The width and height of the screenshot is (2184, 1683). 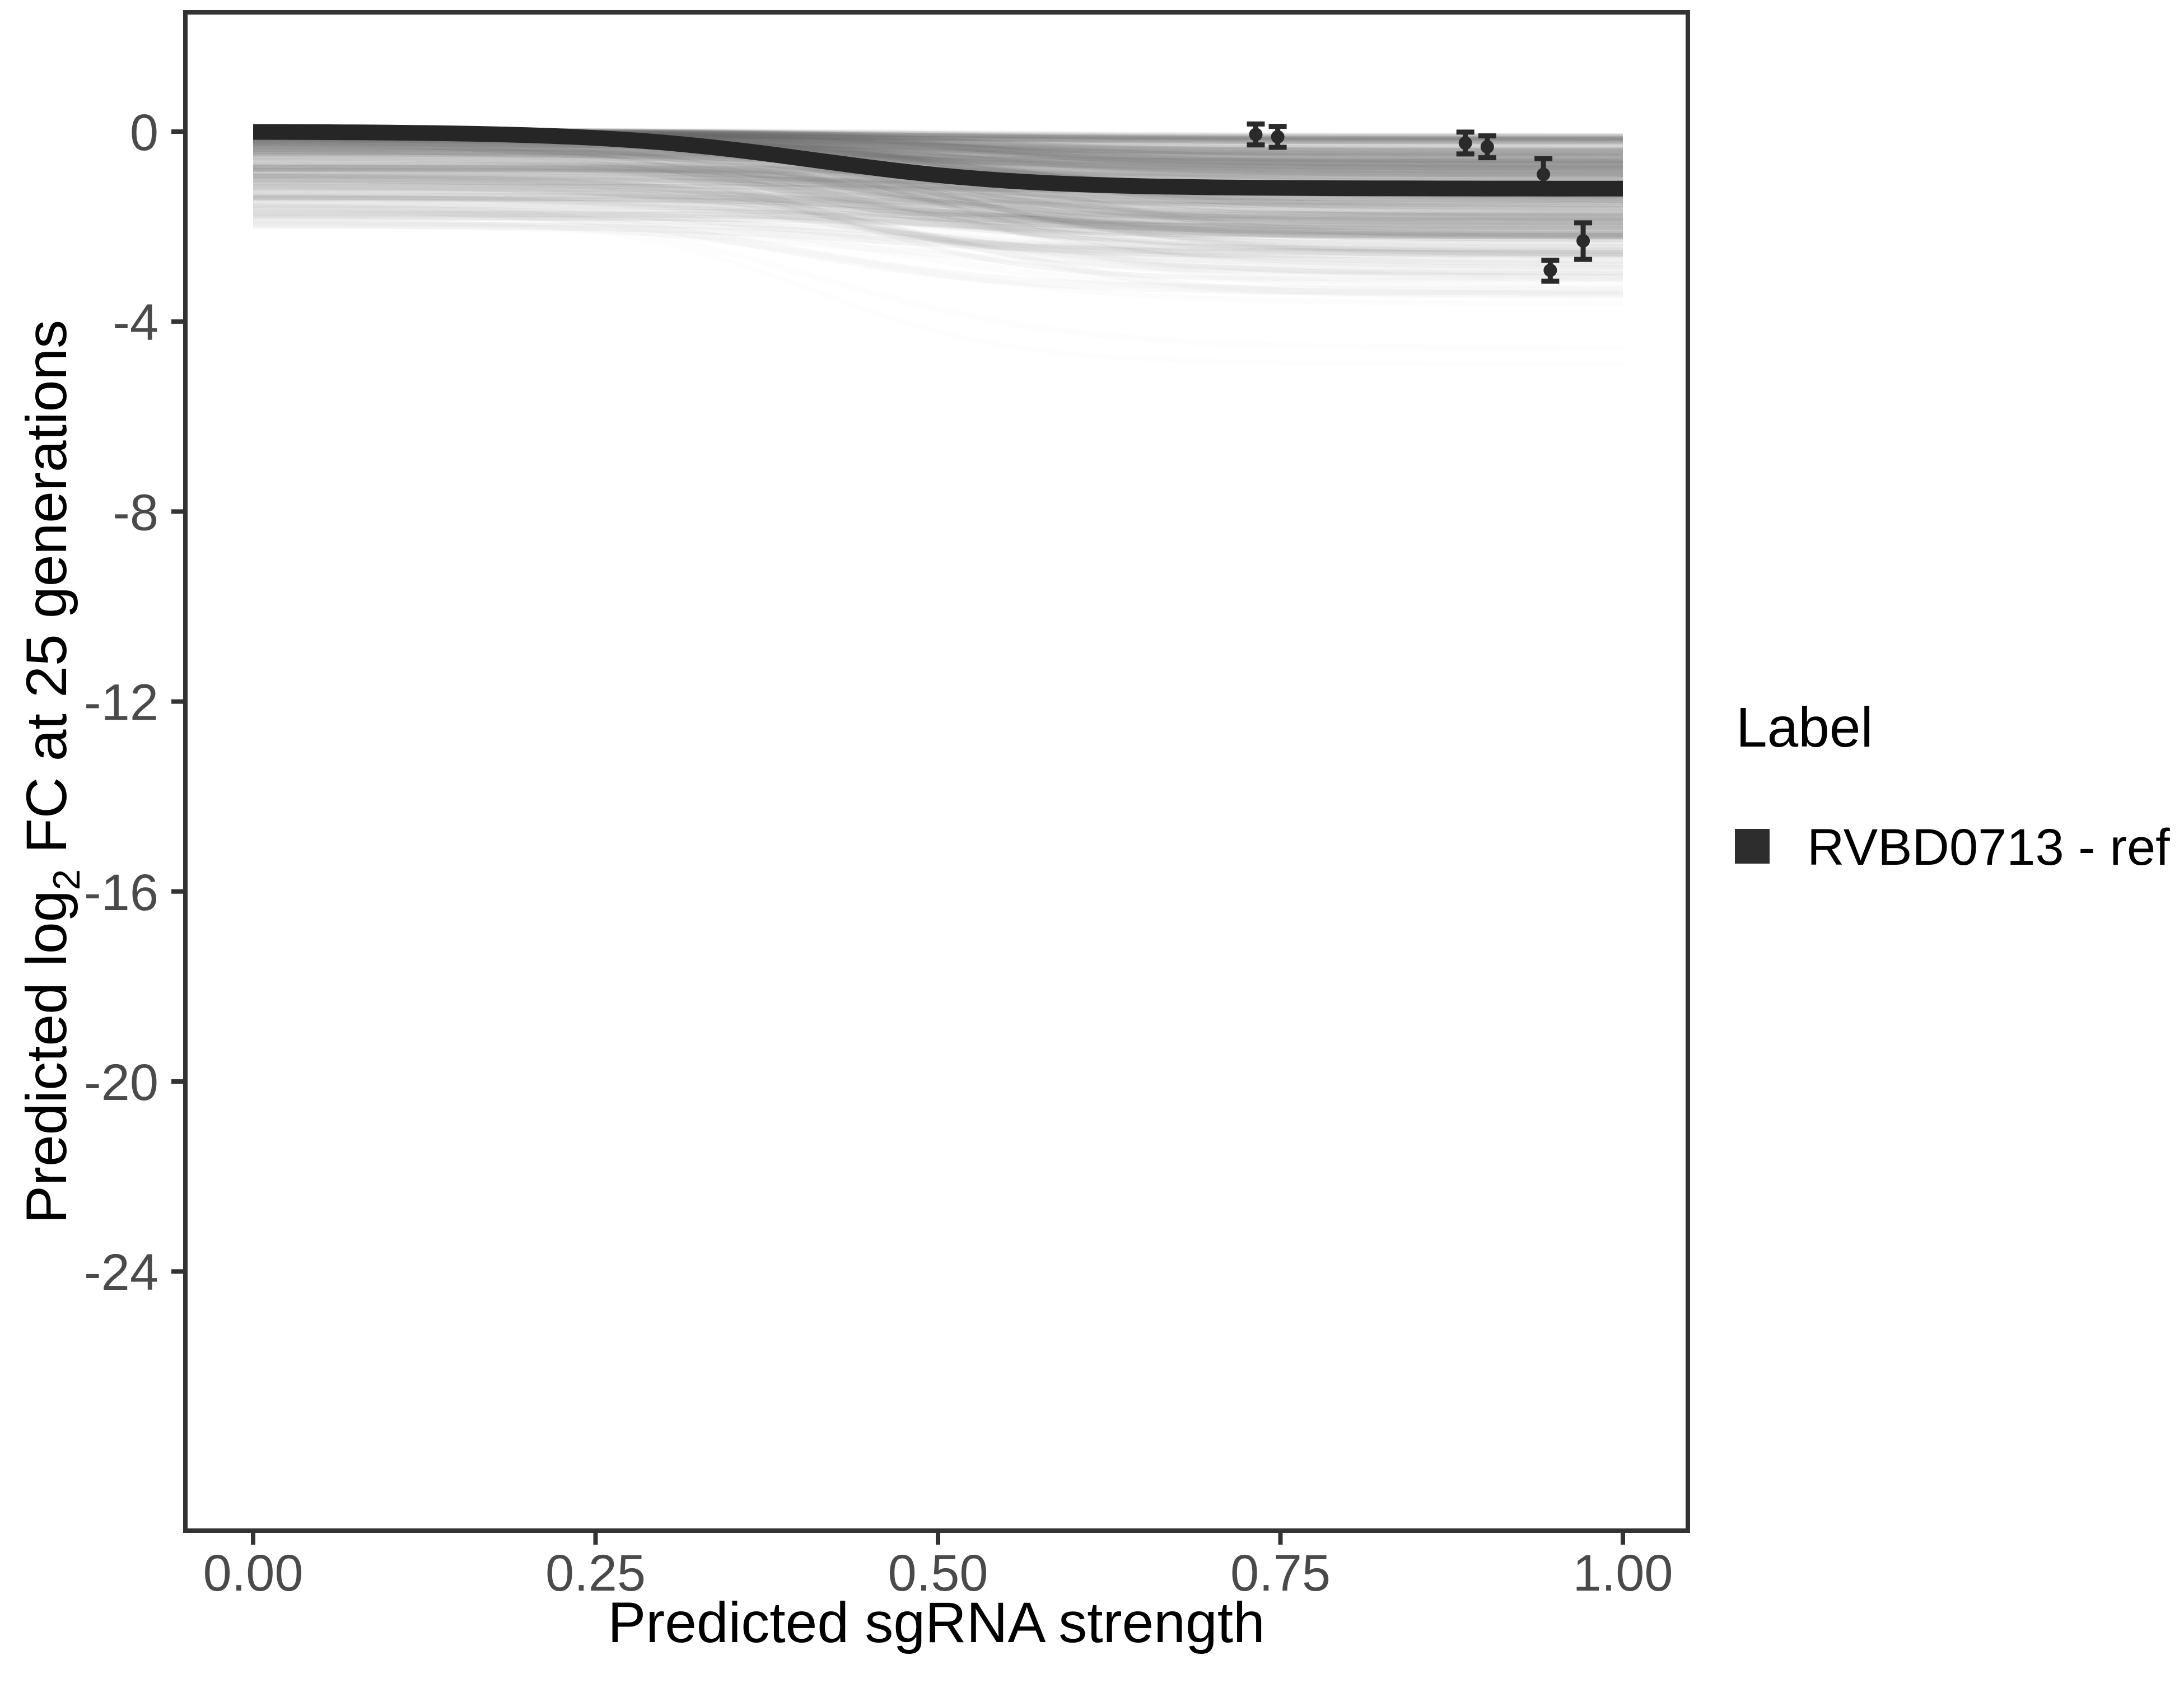 What do you see at coordinates (1805, 727) in the screenshot?
I see `legend-title: Label` at bounding box center [1805, 727].